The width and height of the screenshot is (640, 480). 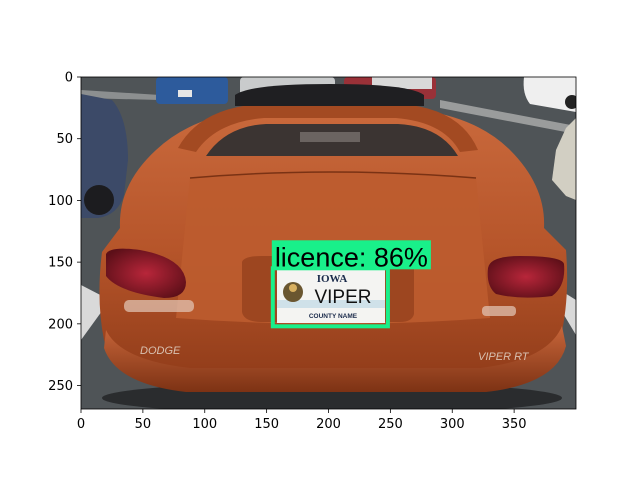 What do you see at coordinates (60, 324) in the screenshot?
I see `y-tick-label: 200` at bounding box center [60, 324].